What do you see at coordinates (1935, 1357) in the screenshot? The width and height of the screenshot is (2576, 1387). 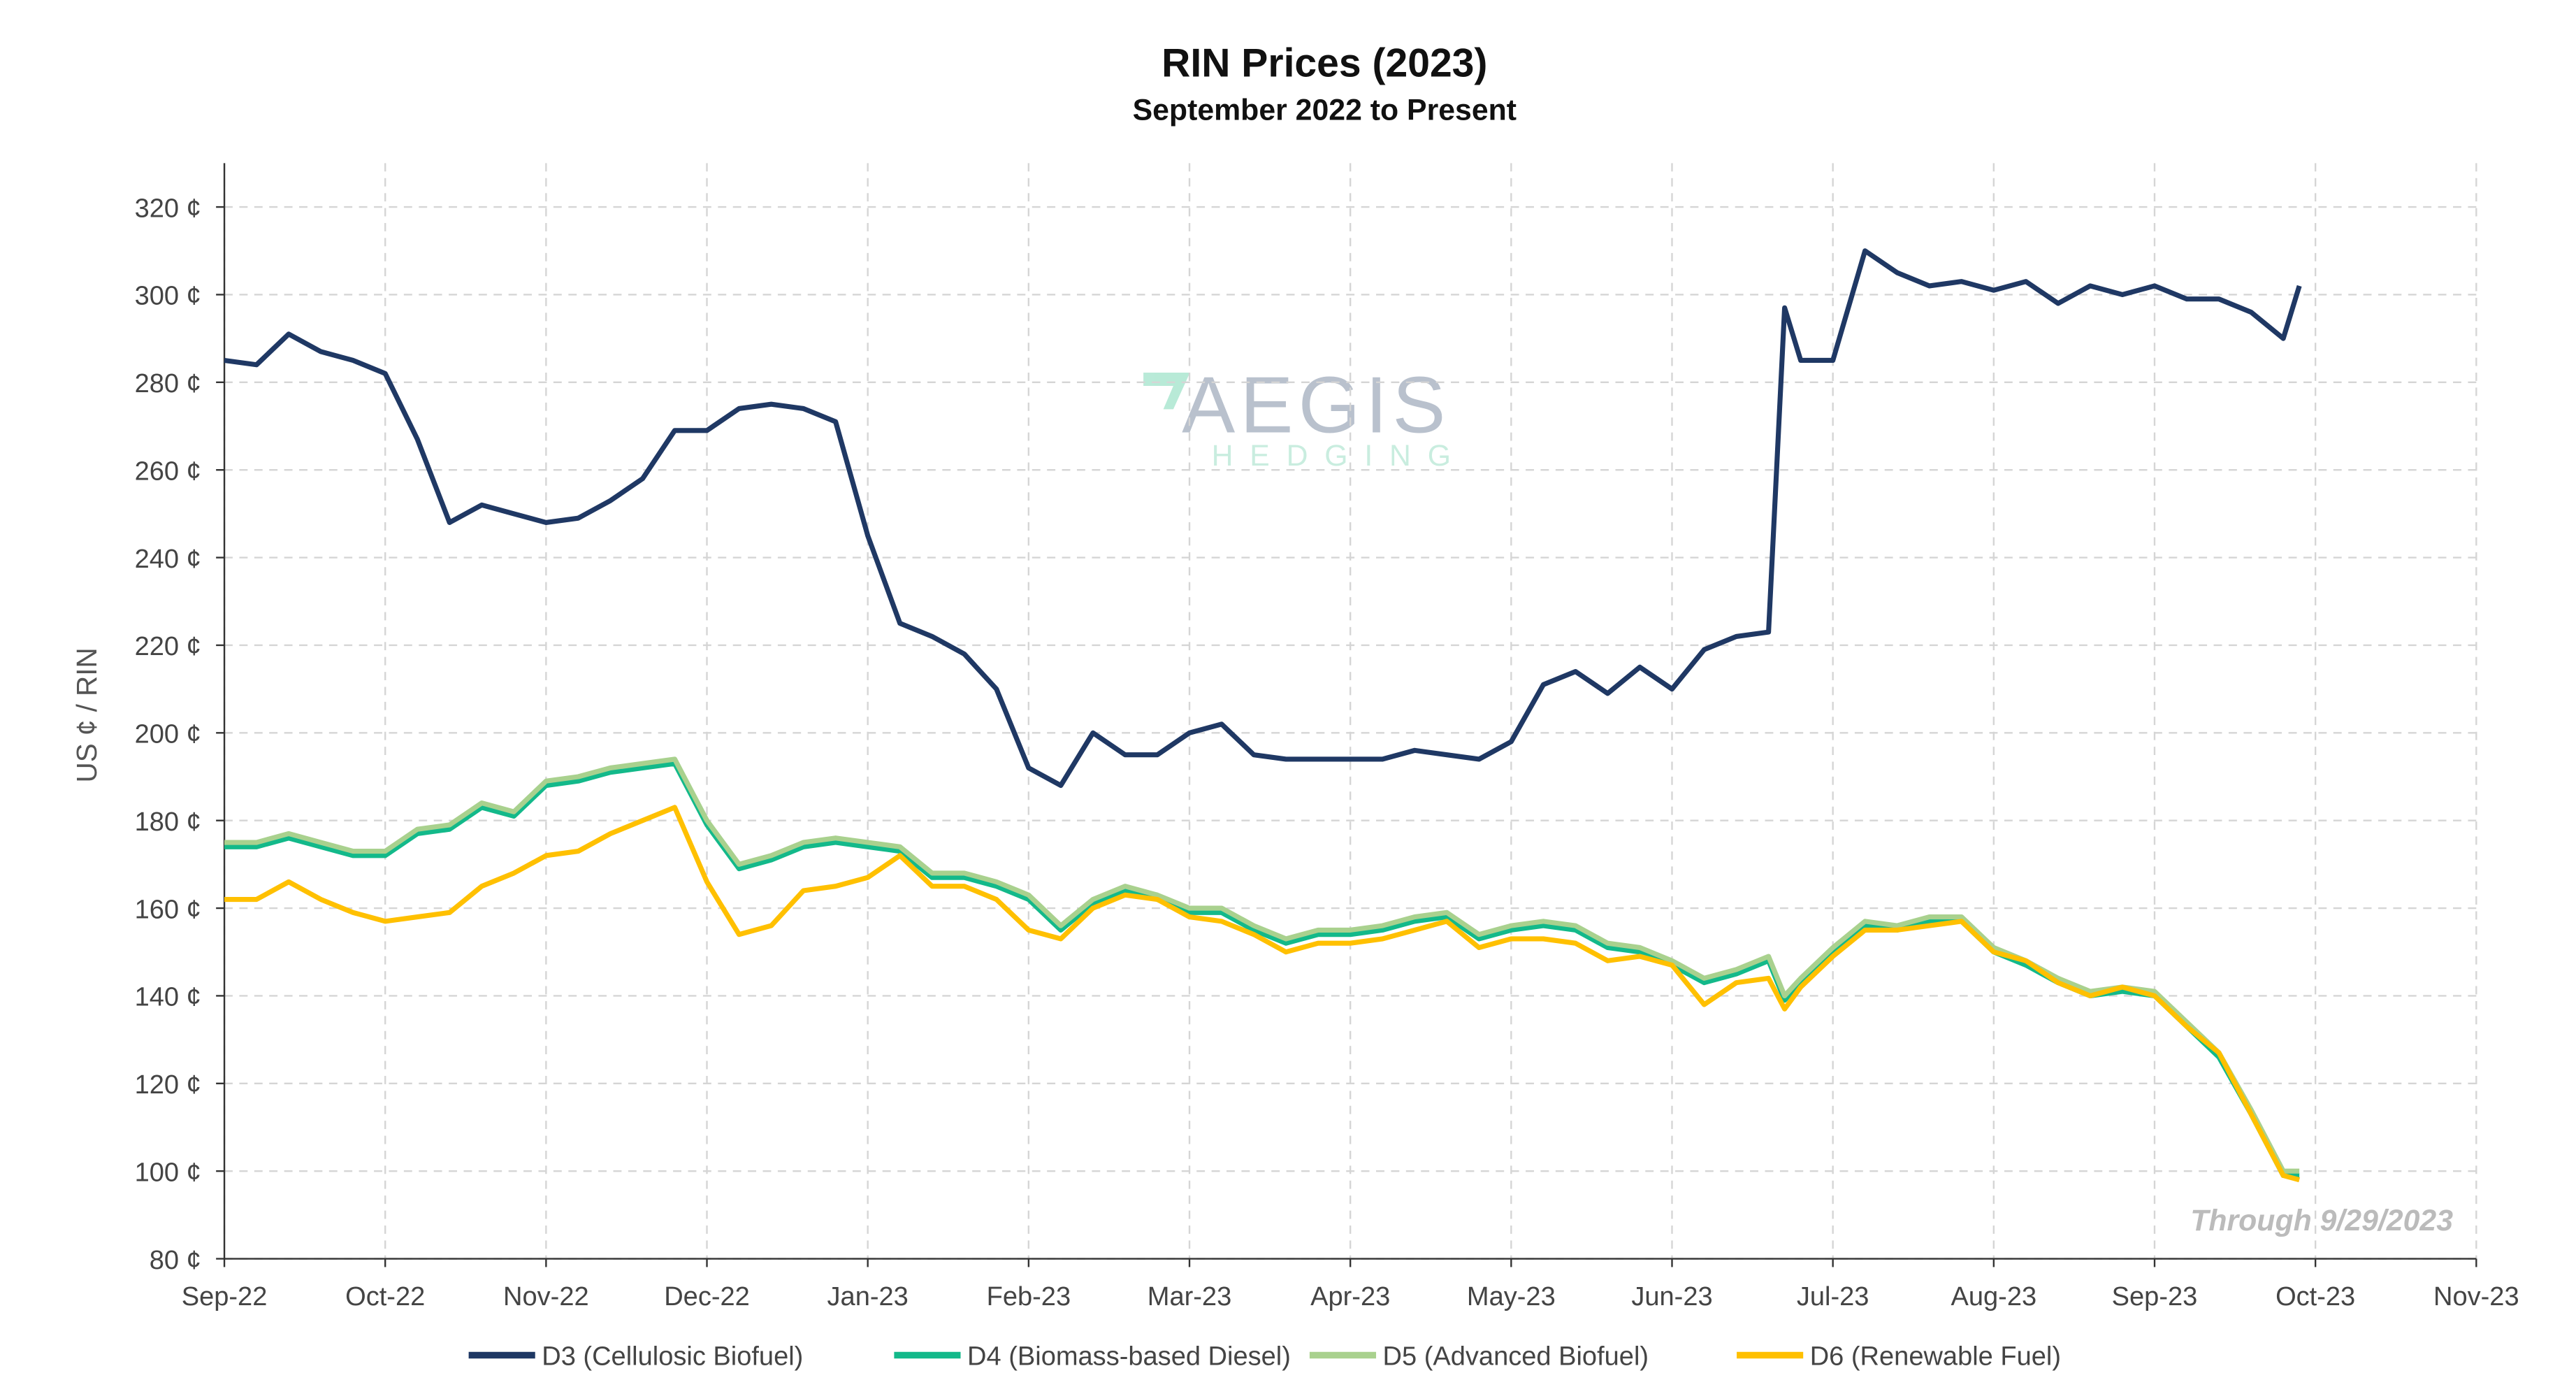 I see `legend-label: D6 (Renewable Fuel)` at bounding box center [1935, 1357].